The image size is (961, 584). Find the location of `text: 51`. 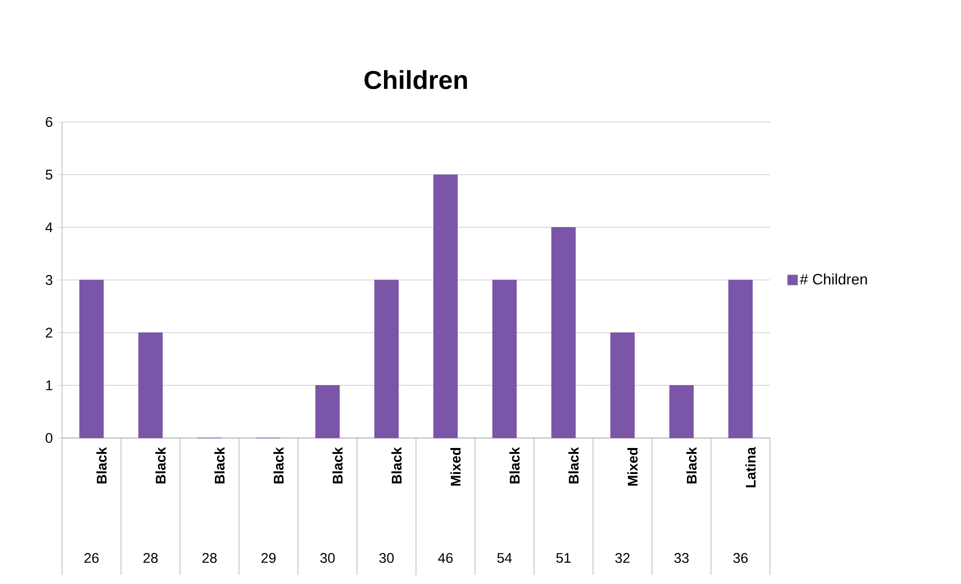

text: 51 is located at coordinates (563, 558).